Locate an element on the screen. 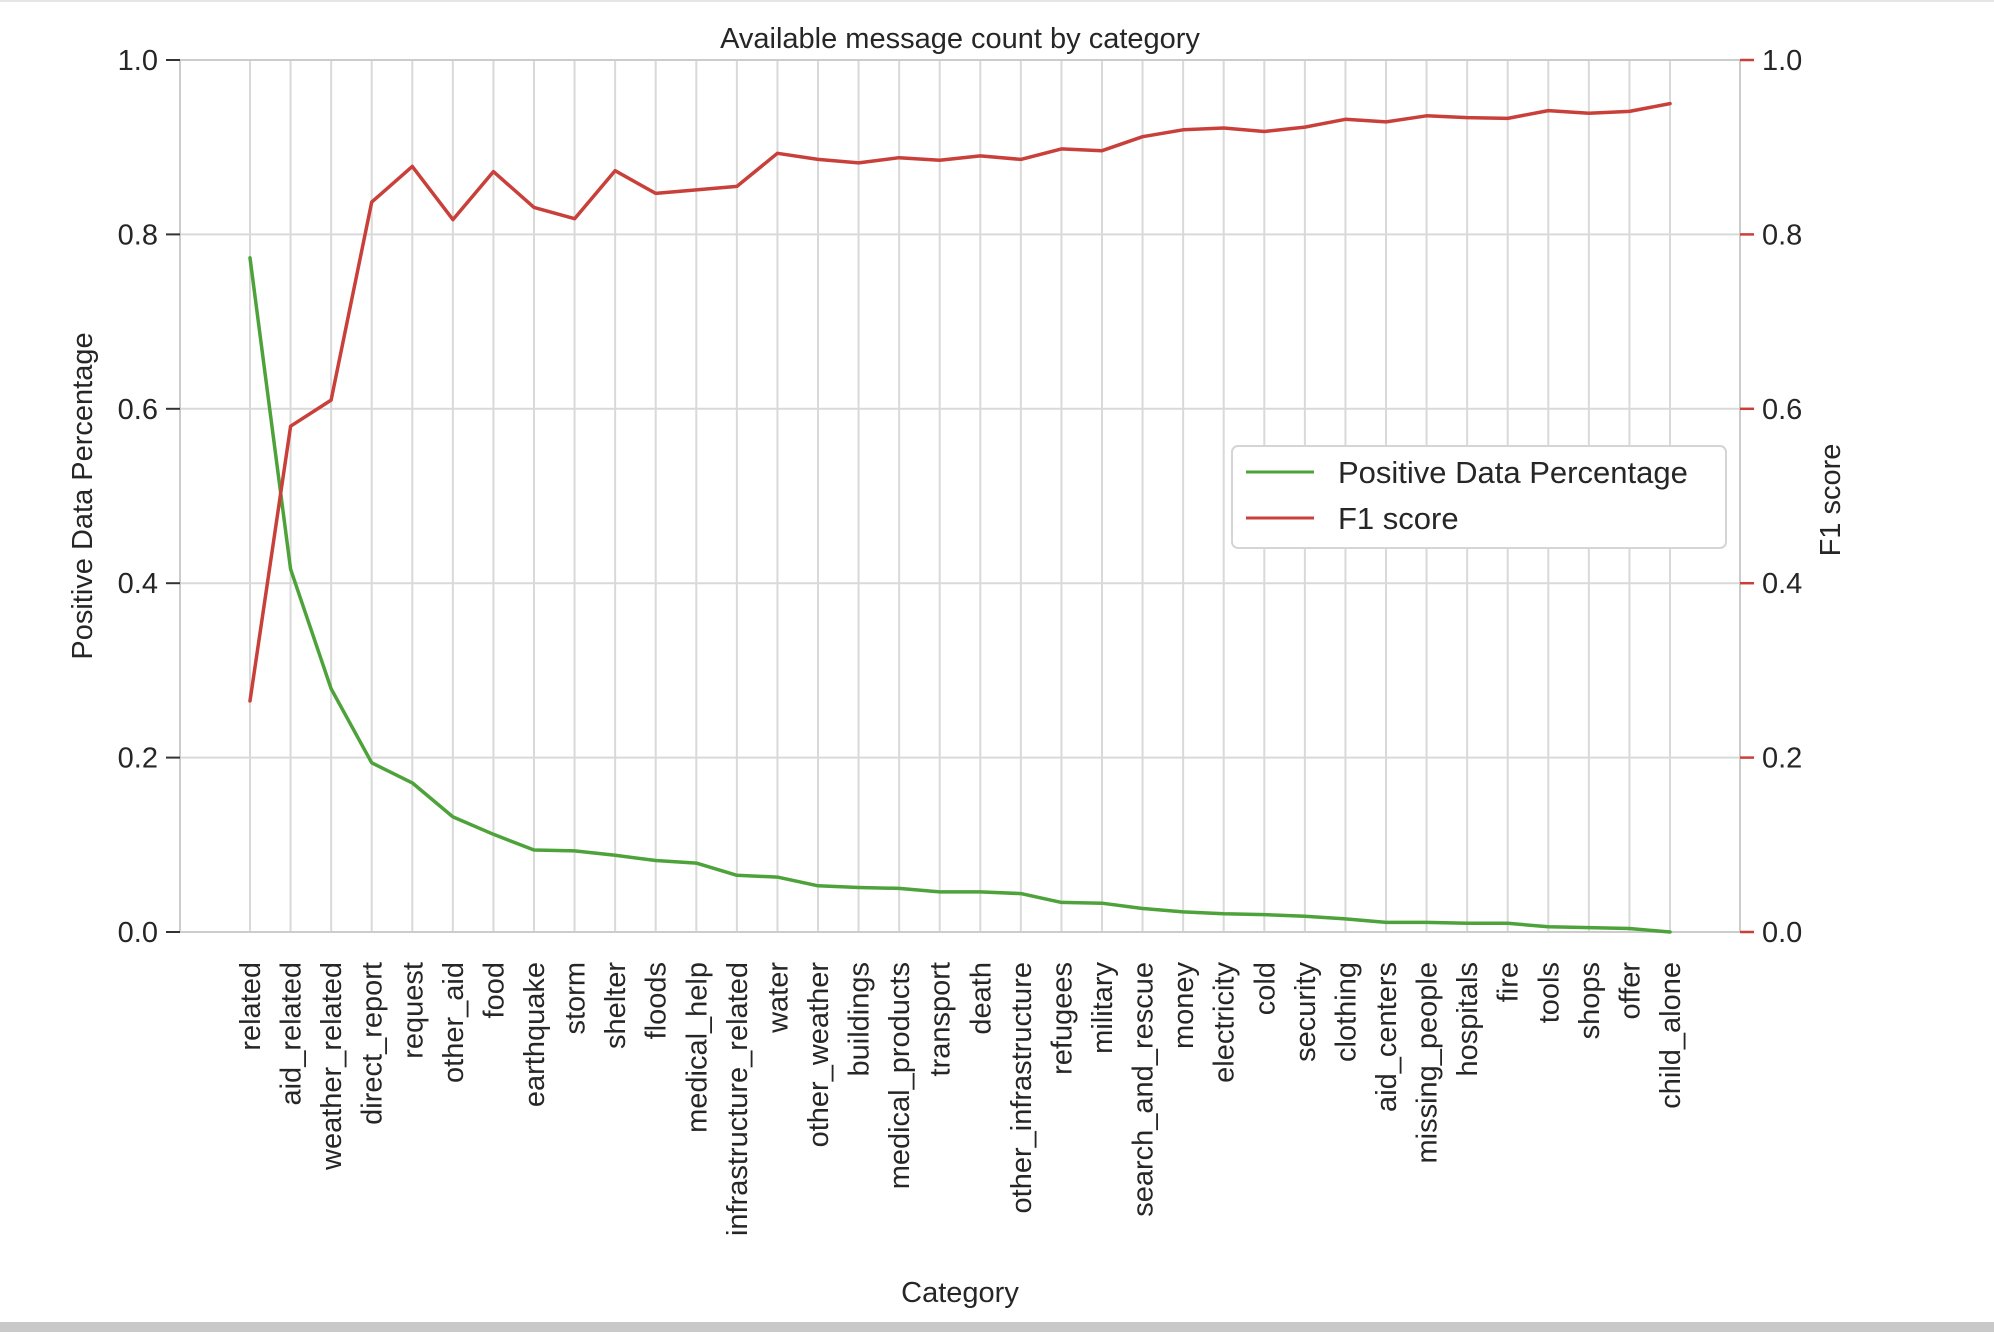 This screenshot has height=1337, width=1994. category-label-aid-centers: aid_centers is located at coordinates (1387, 1037).